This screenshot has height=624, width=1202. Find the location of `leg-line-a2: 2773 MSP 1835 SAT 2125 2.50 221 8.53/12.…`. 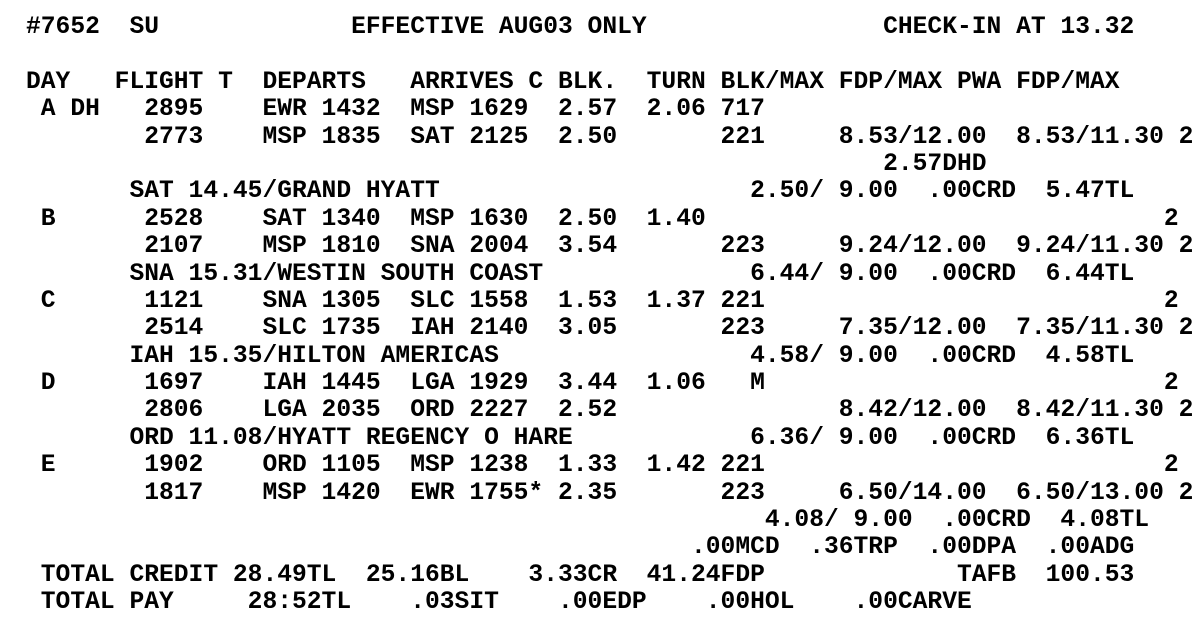

leg-line-a2: 2773 MSP 1835 SAT 2125 2.50 221 8.53/12.… is located at coordinates (610, 137).